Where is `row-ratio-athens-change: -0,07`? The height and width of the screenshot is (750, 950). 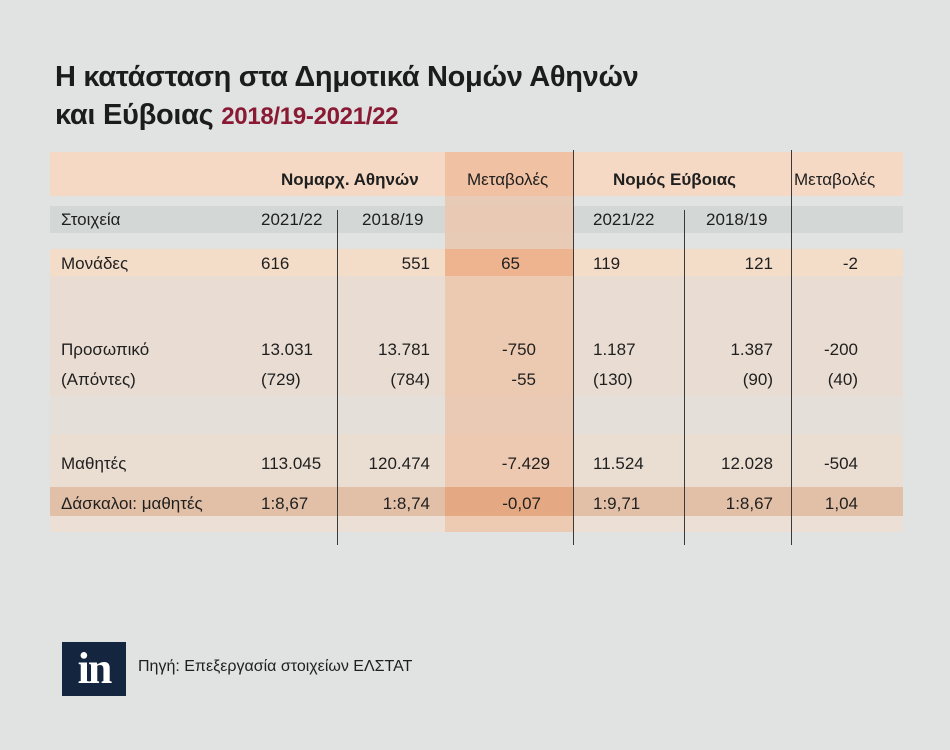
row-ratio-athens-change: -0,07 is located at coordinates (521, 503).